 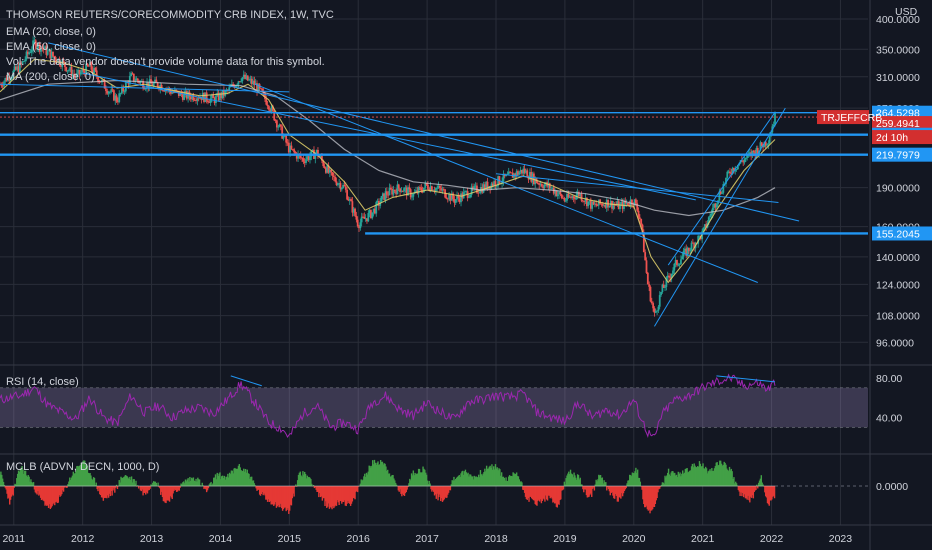 I want to click on legend-ema50: EMA (50, close, 0), so click(x=51, y=47).